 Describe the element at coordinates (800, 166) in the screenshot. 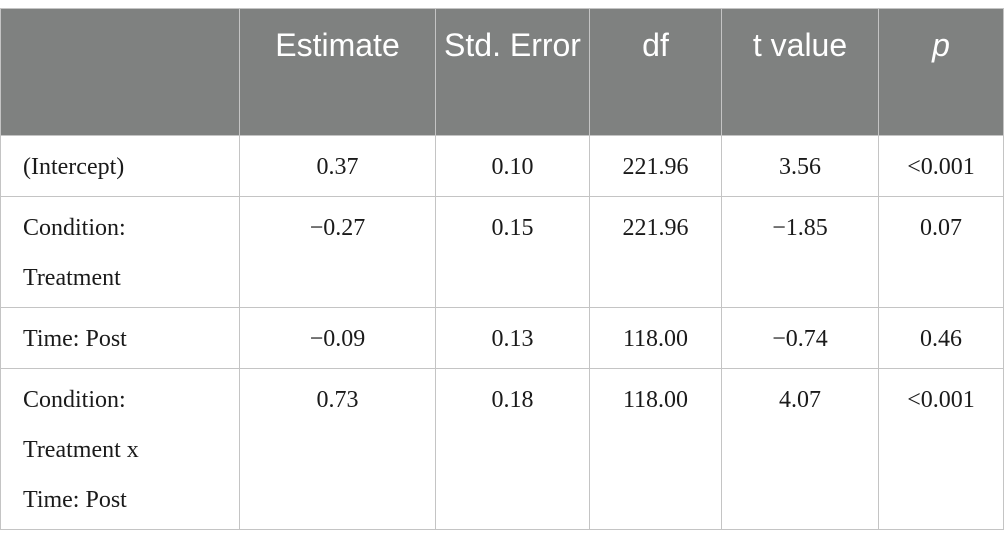

I see `value-cell: 3.56` at that location.